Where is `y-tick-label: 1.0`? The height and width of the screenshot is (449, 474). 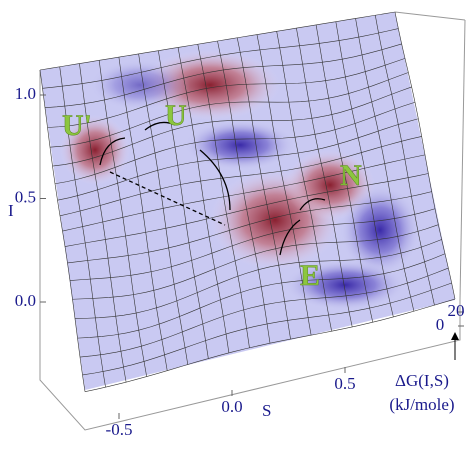 y-tick-label: 1.0 is located at coordinates (25, 93).